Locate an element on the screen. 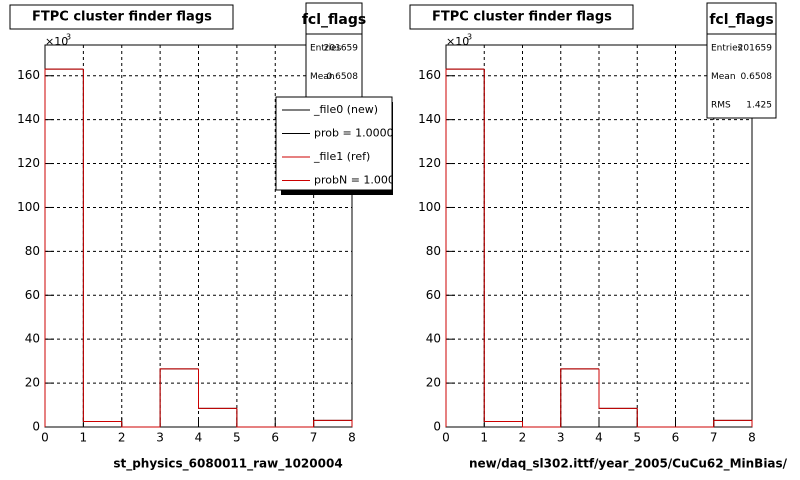 This screenshot has width=800, height=480. stats-label: RMS is located at coordinates (721, 106).